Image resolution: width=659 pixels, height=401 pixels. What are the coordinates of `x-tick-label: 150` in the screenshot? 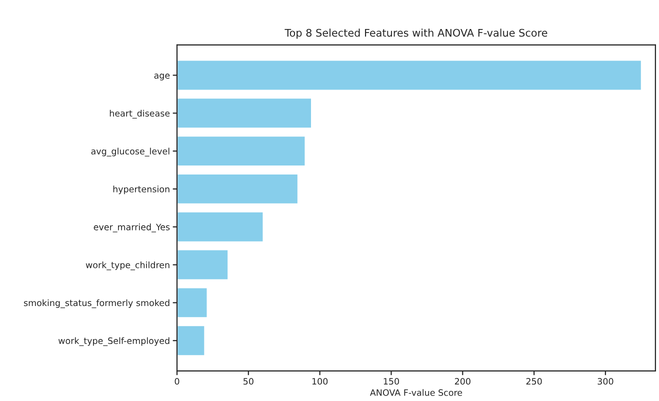 It's located at (391, 381).